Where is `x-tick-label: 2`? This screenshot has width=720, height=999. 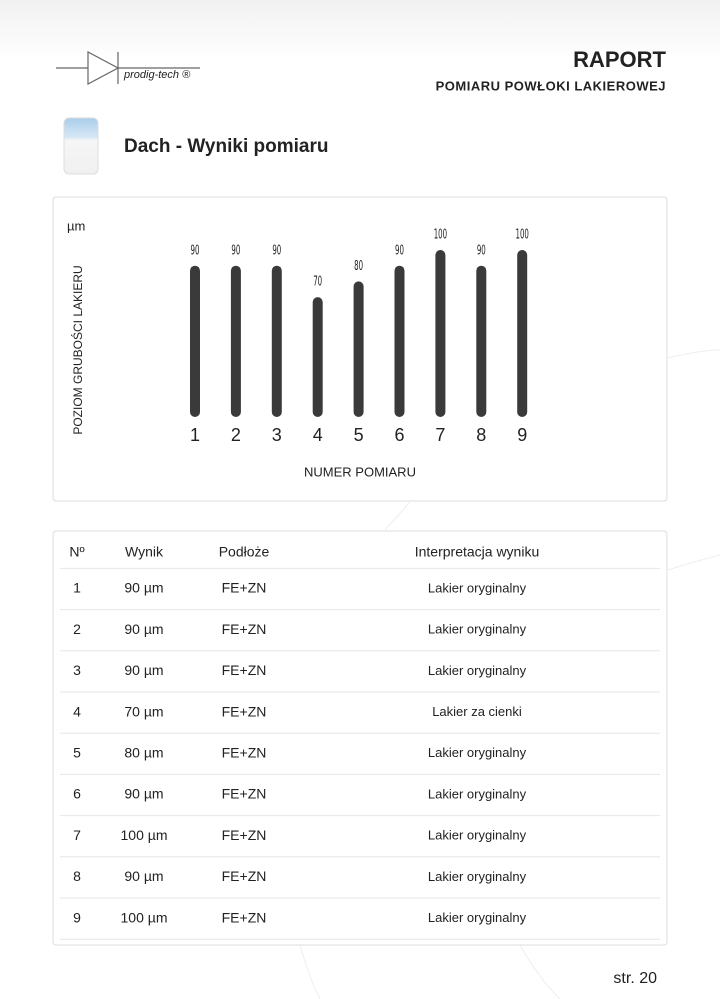
x-tick-label: 2 is located at coordinates (236, 435).